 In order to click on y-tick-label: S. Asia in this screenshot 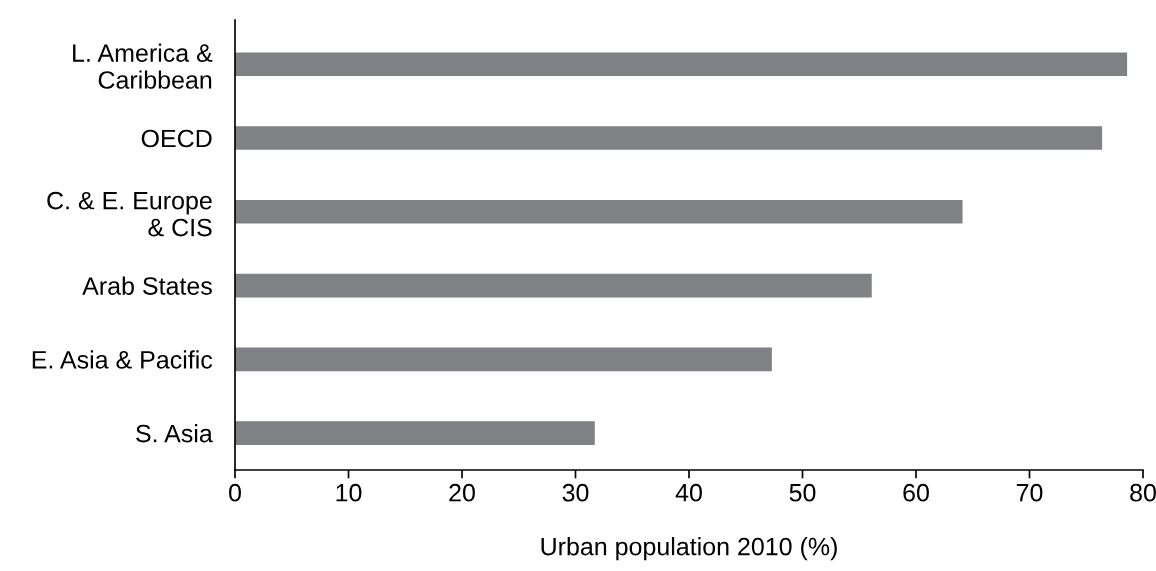, I will do `click(174, 433)`.